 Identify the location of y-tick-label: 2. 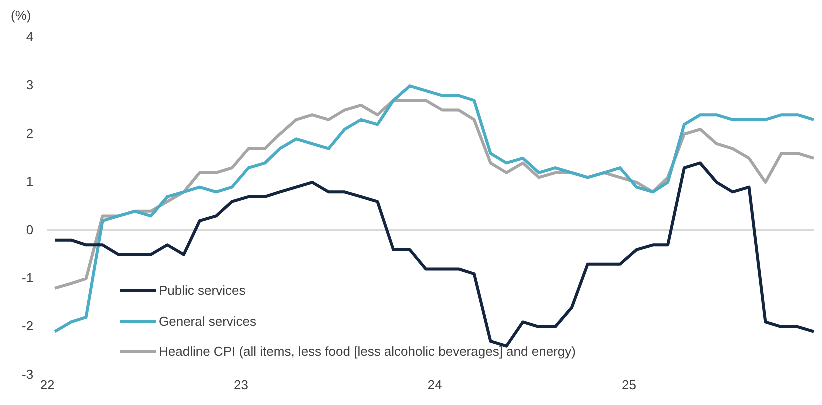
(30, 133).